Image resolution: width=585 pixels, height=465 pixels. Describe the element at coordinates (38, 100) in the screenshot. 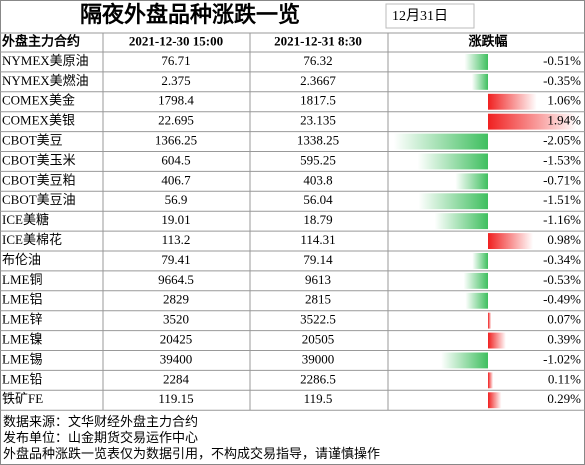

I see `contract-name: COMEX美金` at that location.